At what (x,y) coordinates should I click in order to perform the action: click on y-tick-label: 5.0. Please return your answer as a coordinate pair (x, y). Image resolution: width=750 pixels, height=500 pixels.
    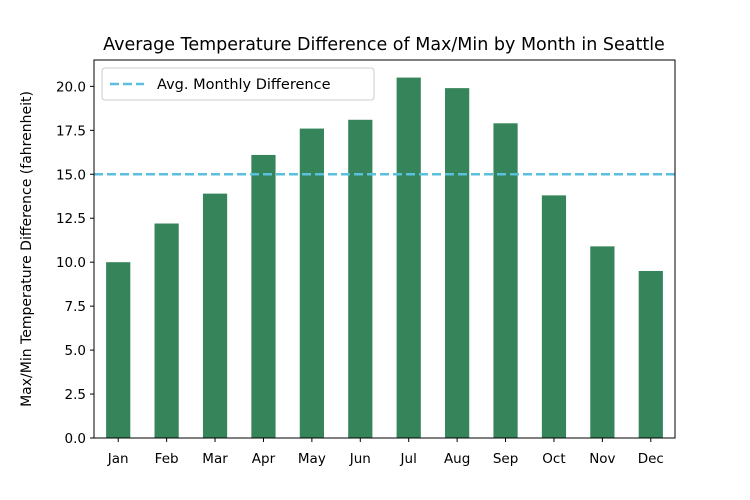
    Looking at the image, I should click on (75, 351).